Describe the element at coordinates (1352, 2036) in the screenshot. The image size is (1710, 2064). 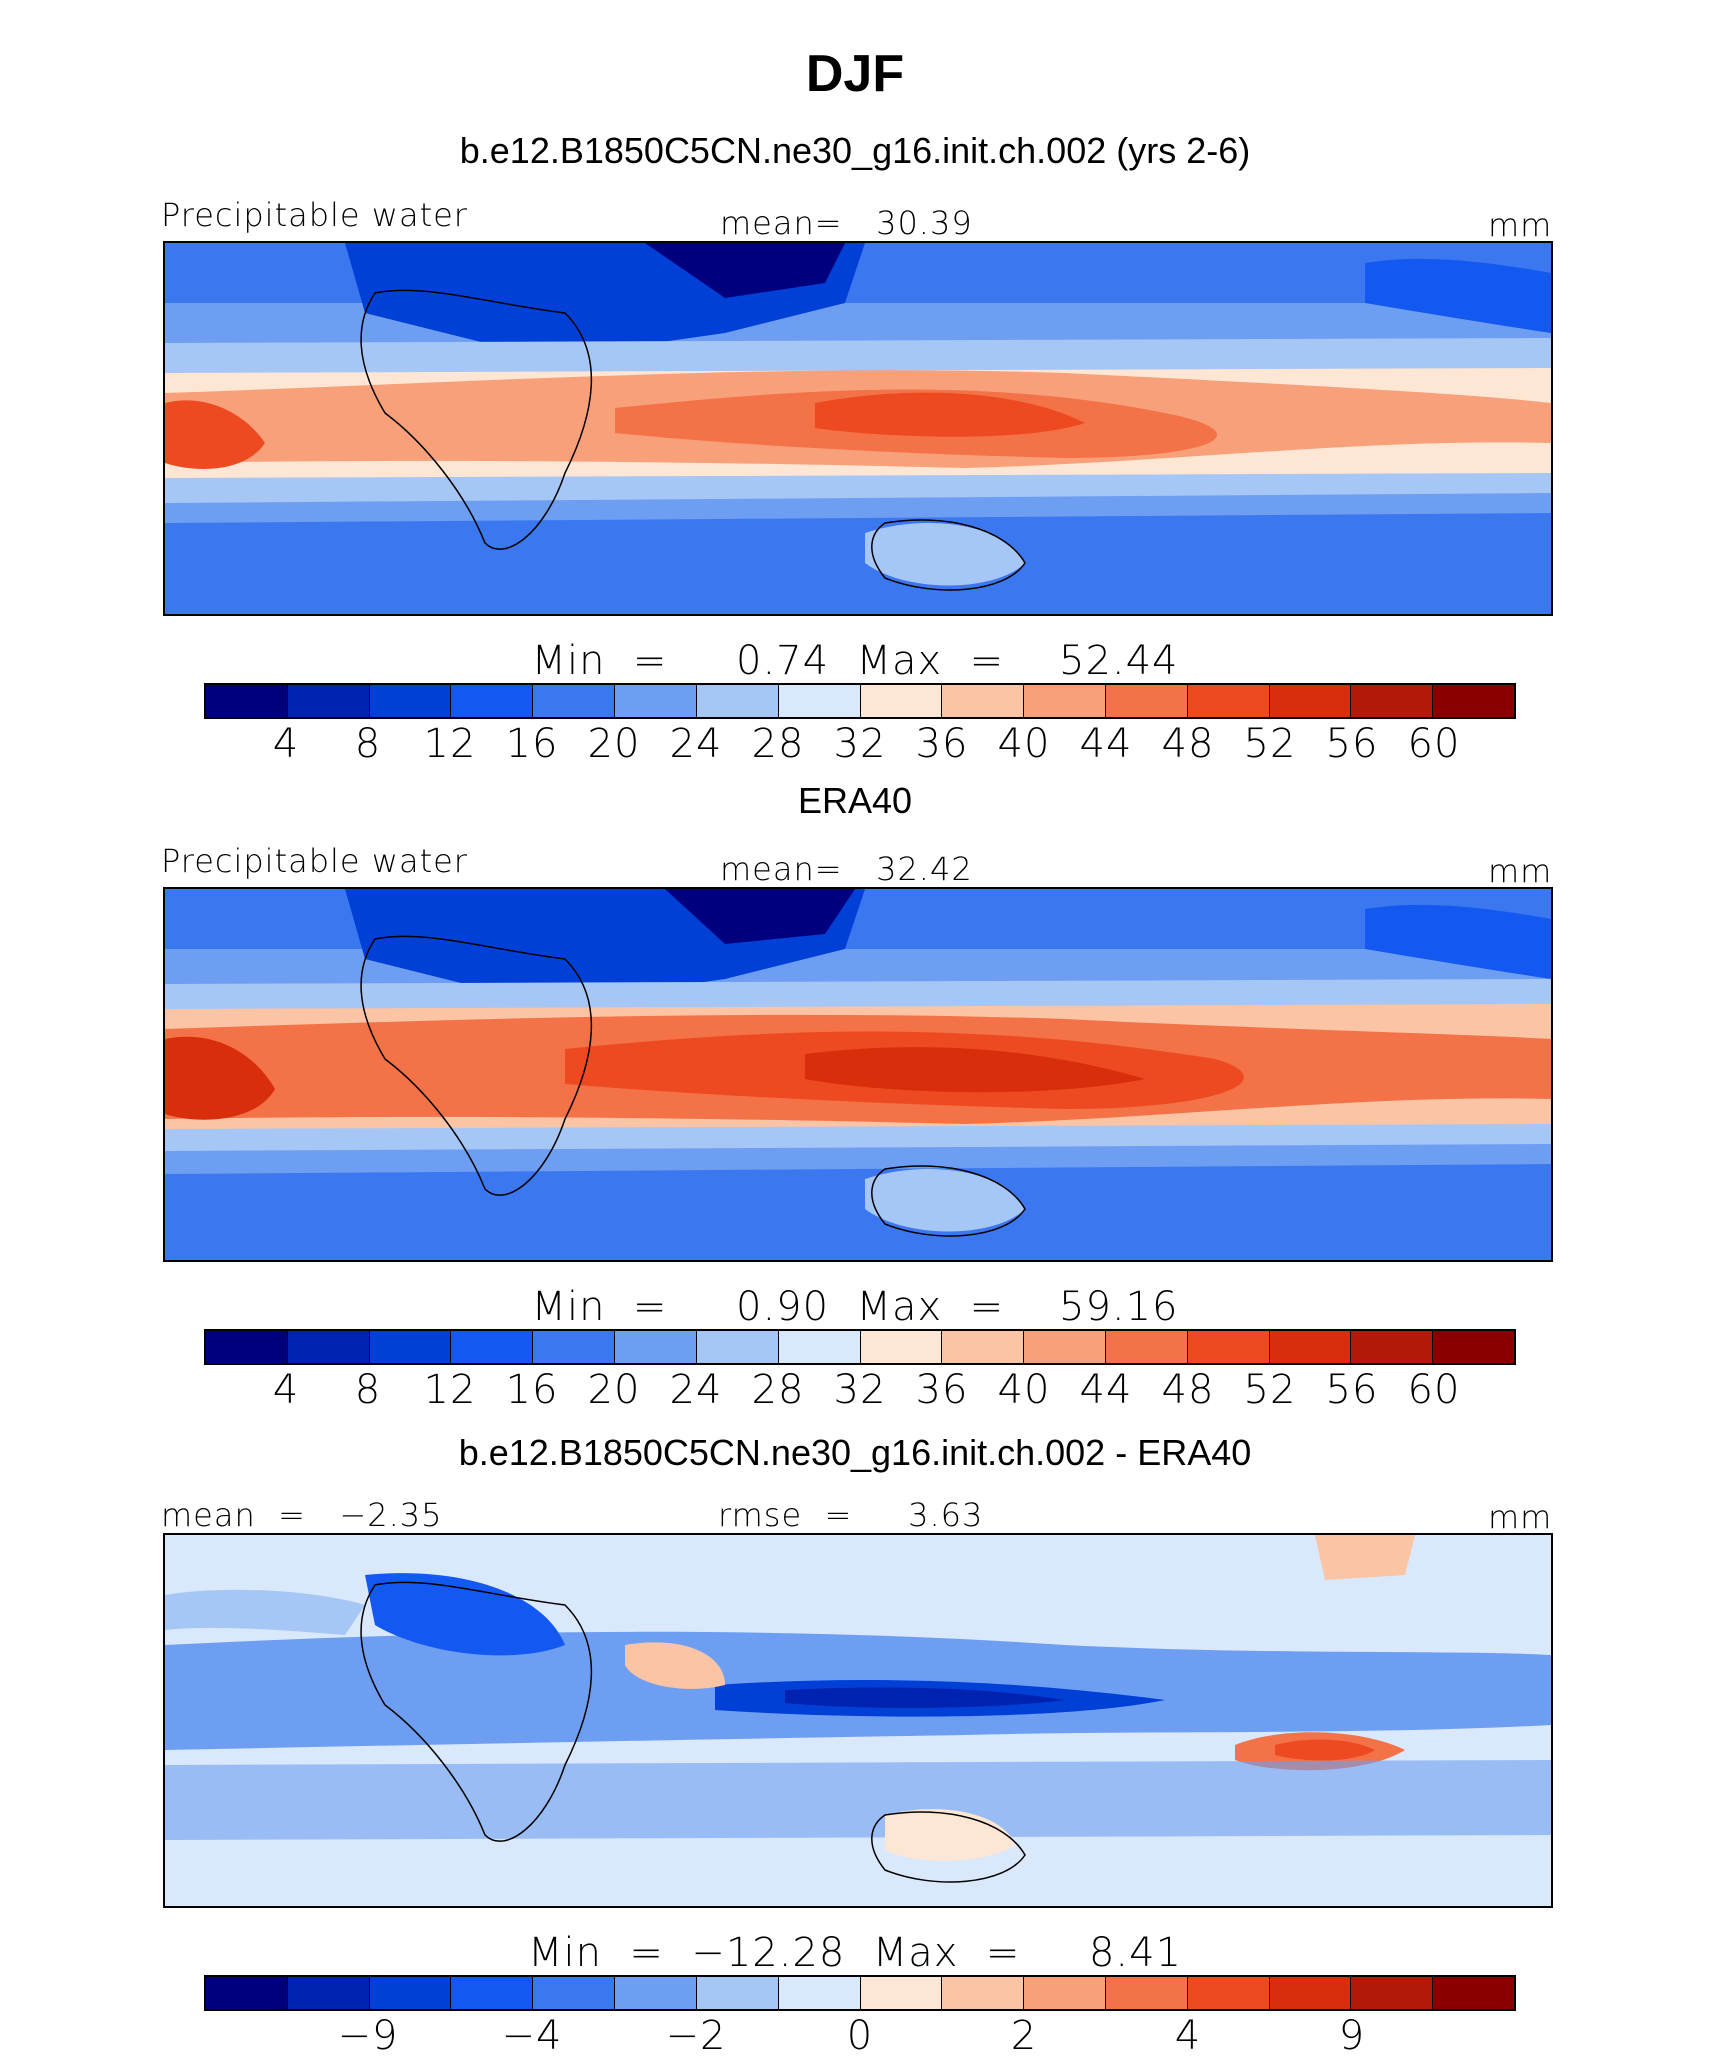
I see `colorbar-tick-label: 9` at that location.